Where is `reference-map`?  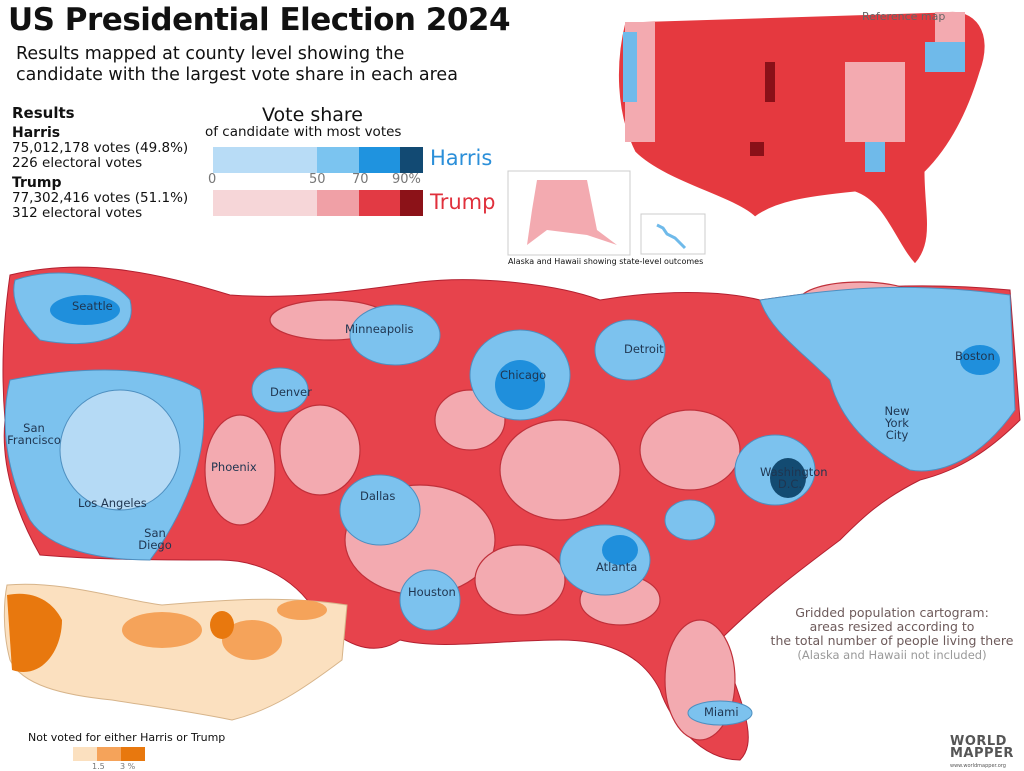
reference-map is located at coordinates (801, 137).